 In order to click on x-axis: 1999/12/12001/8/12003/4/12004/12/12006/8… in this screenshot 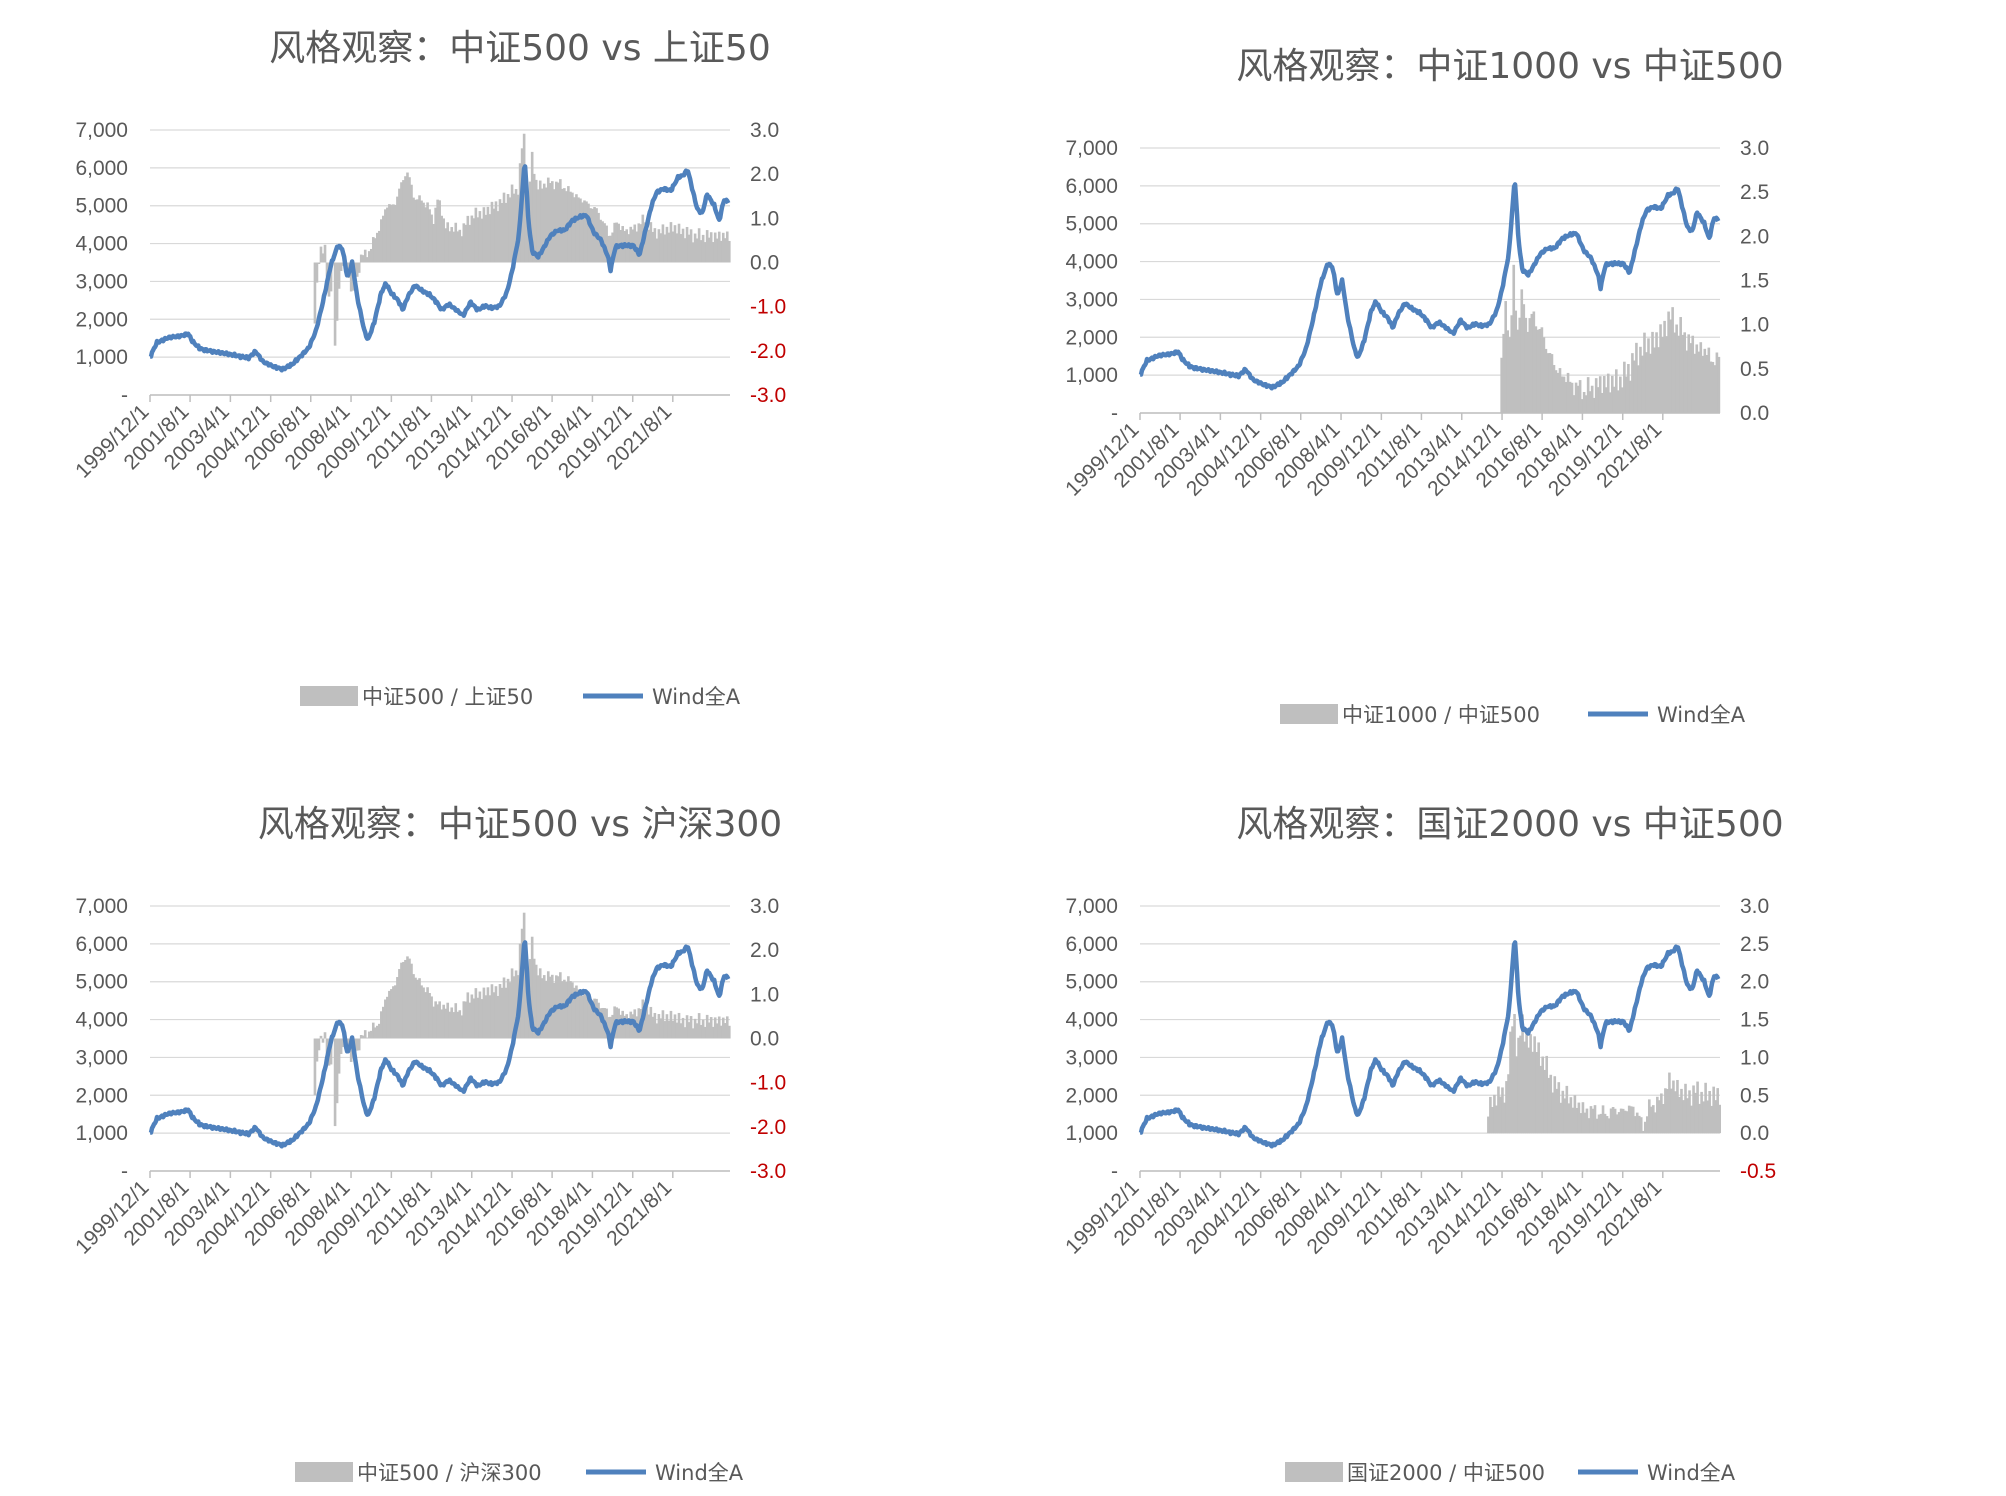, I will do `click(1390, 1214)`.